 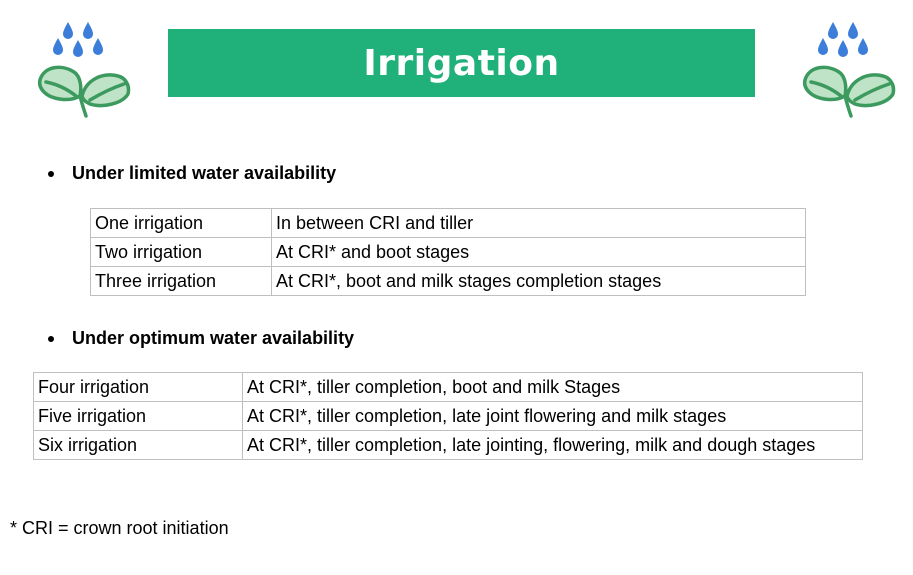 I want to click on section-heading-text: Under limited water availability, so click(x=204, y=173).